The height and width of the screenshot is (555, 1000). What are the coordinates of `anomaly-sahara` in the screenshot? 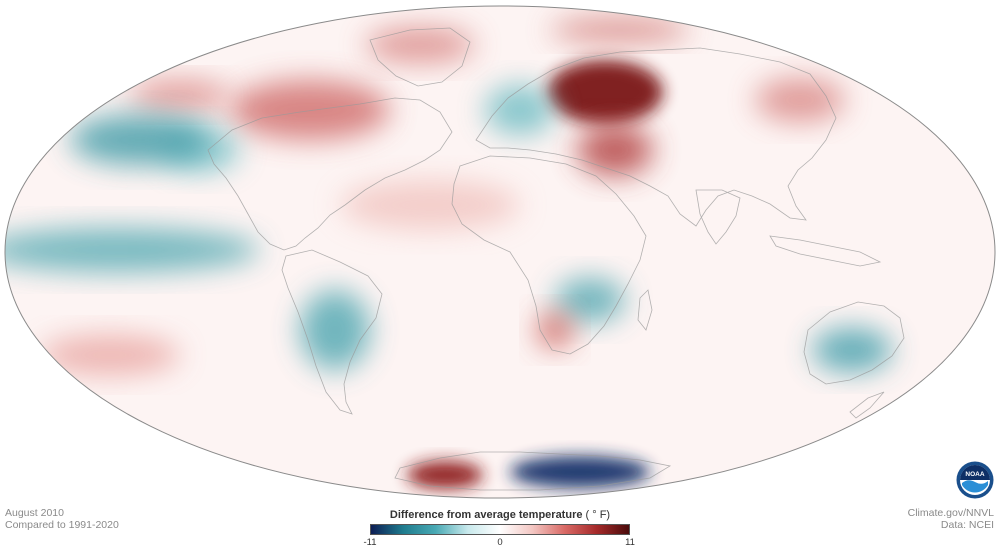 It's located at (430, 205).